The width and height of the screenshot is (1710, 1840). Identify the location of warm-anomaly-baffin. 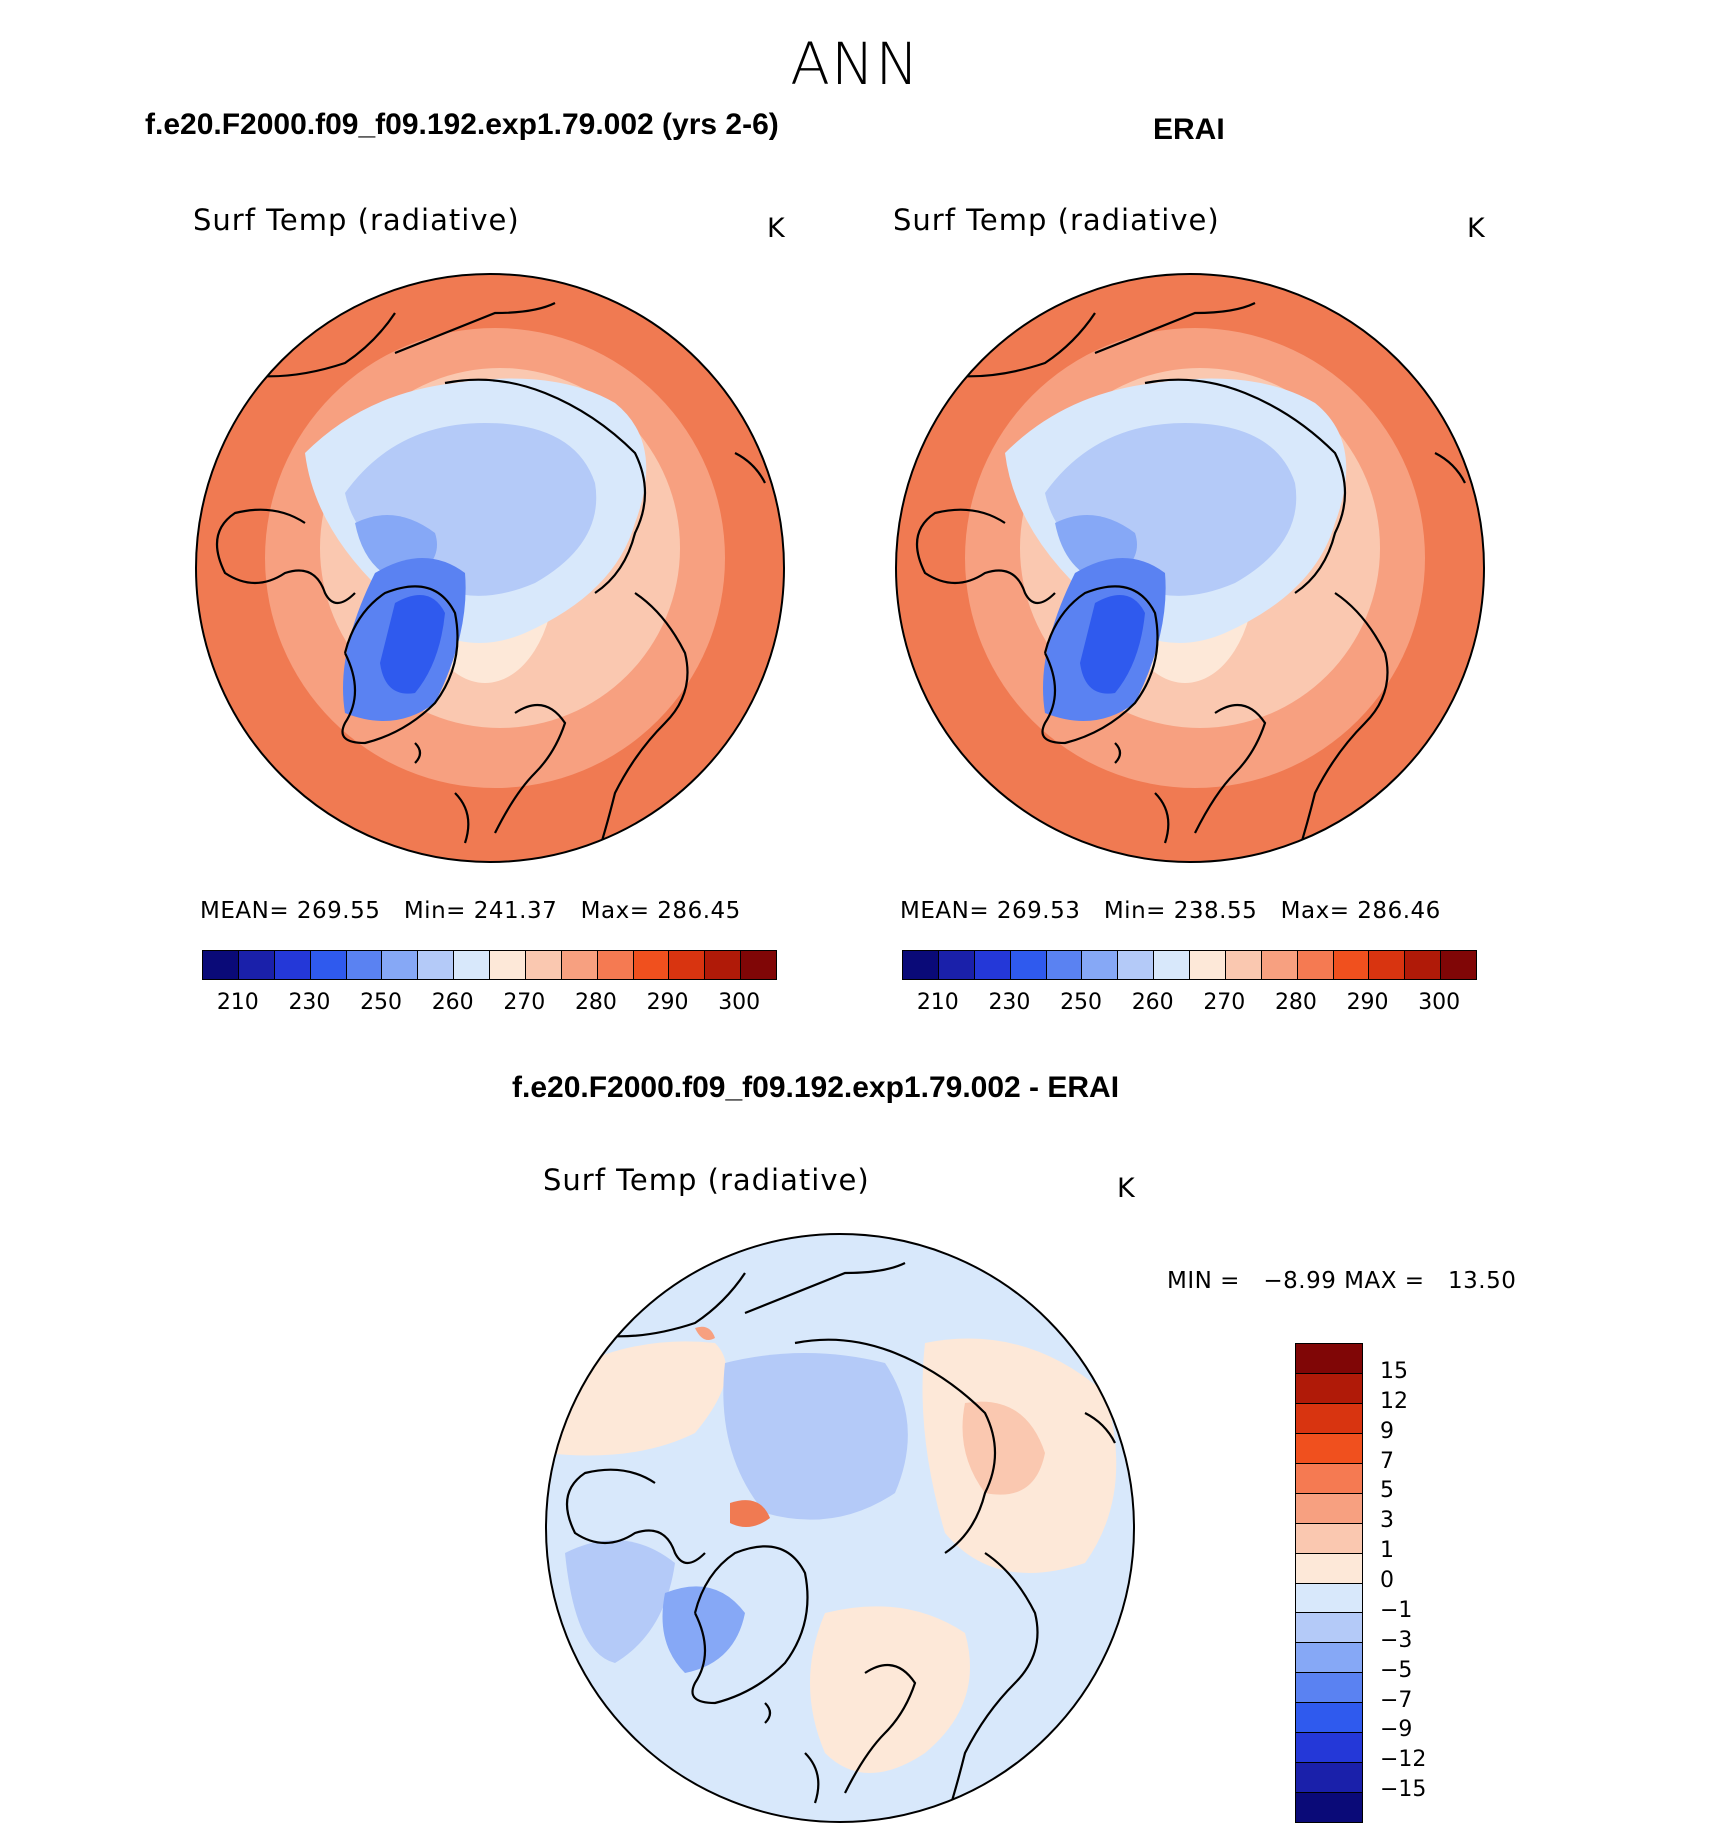
(750, 1513).